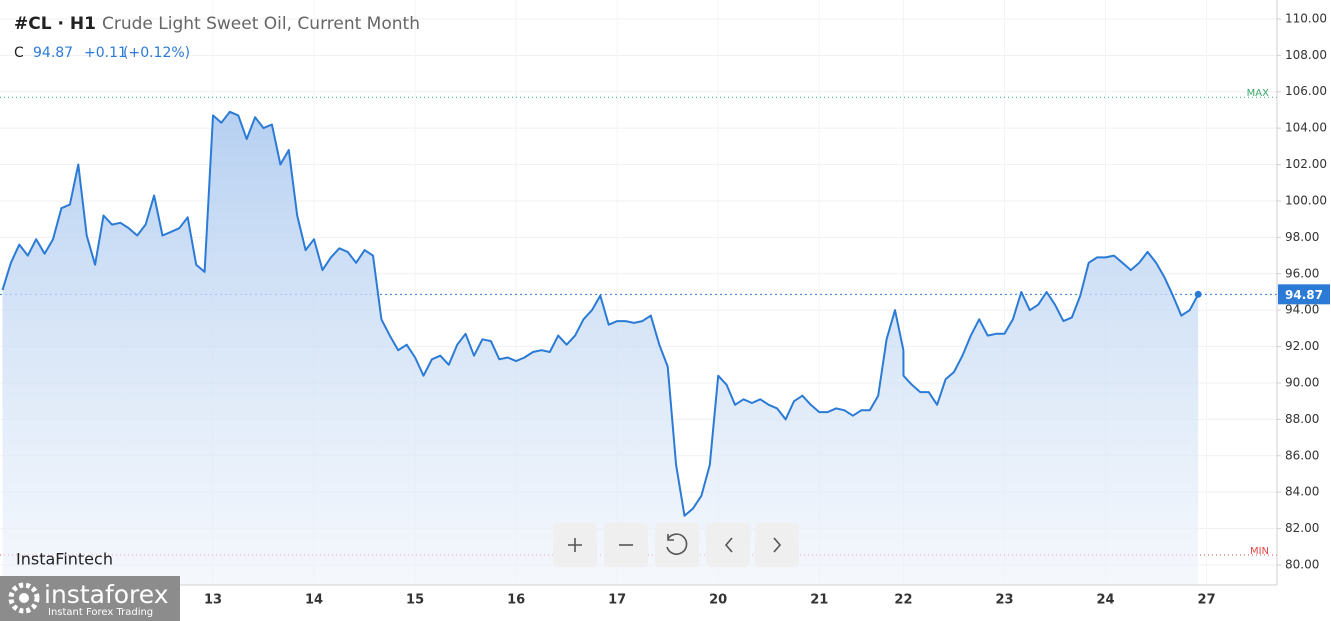  I want to click on close-label: C, so click(19, 53).